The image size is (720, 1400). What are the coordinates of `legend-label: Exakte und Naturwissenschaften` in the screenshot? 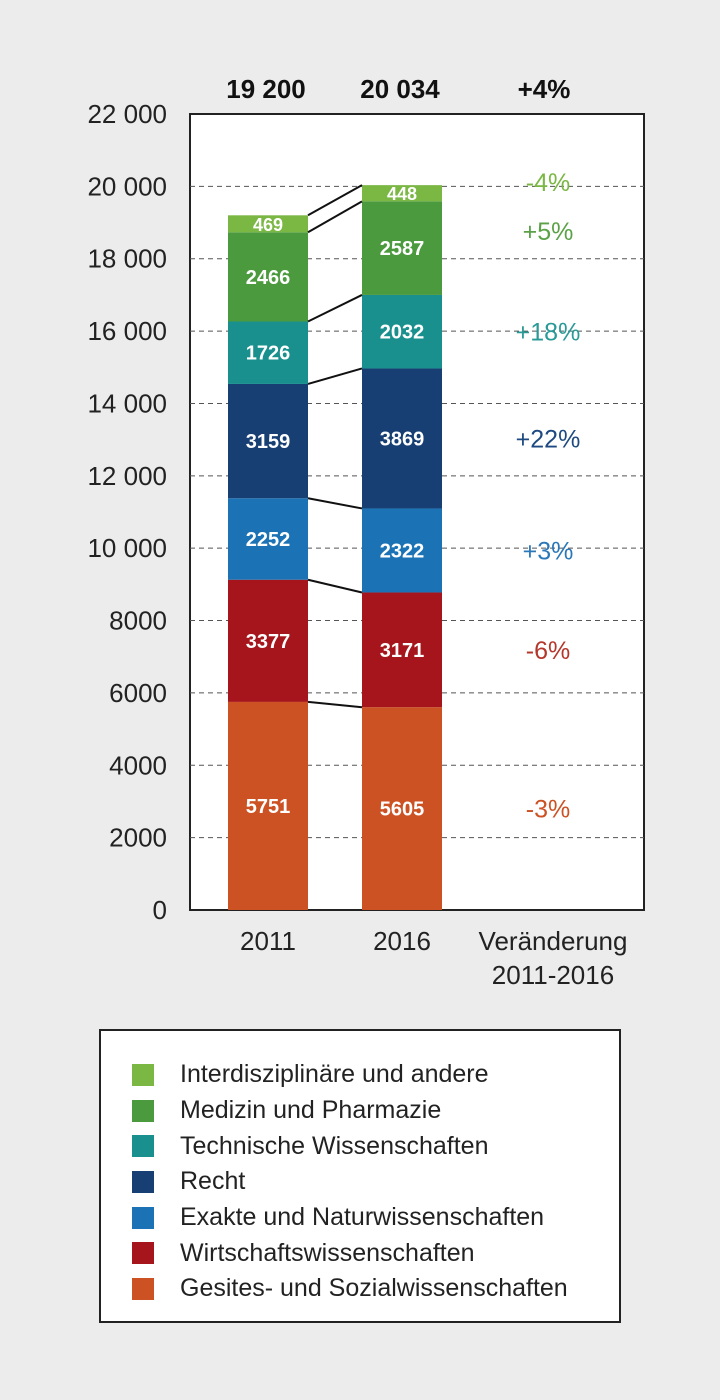 It's located at (362, 1217).